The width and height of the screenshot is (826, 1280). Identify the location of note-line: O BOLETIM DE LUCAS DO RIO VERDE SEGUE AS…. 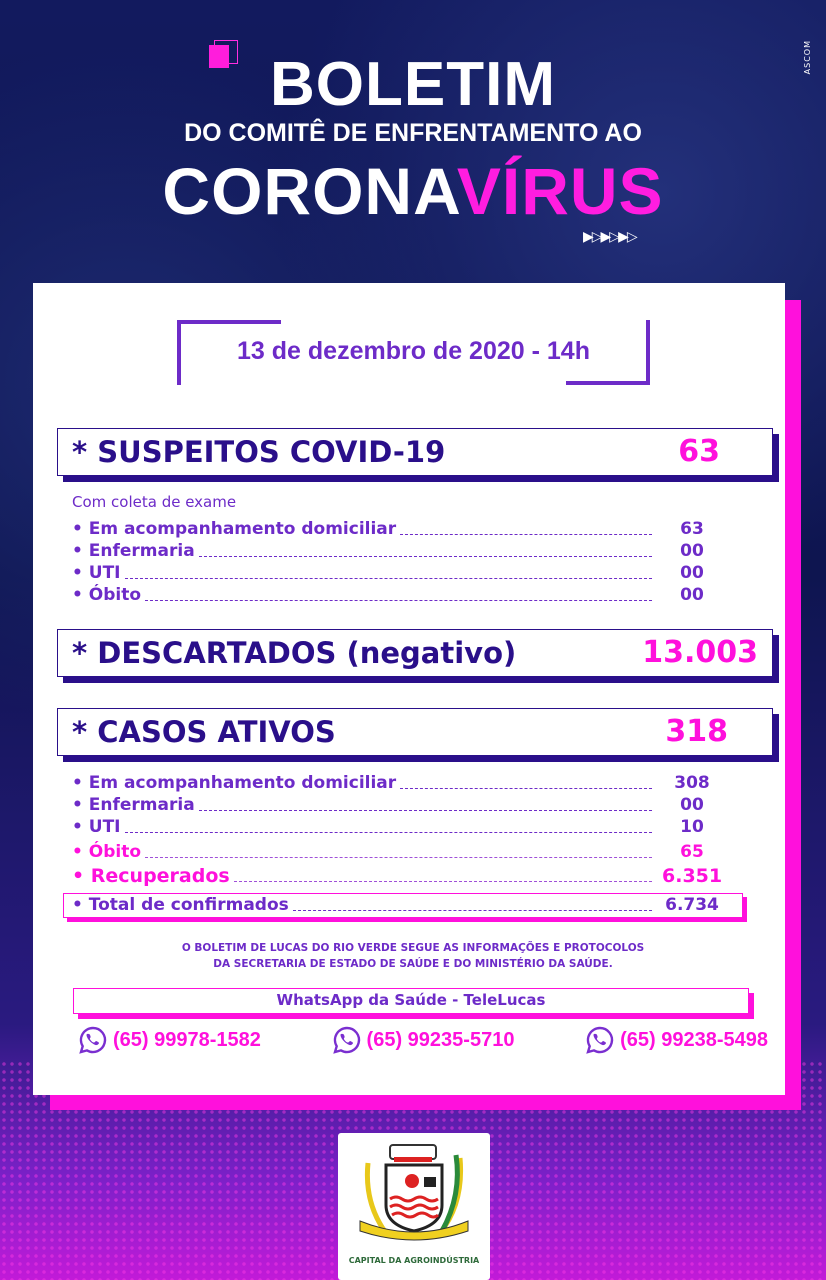
(413, 948).